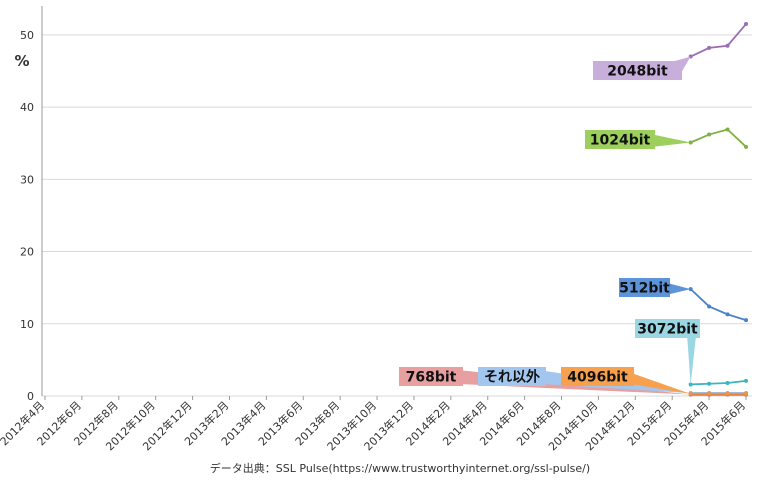  I want to click on y-tick-label: 50, so click(27, 35).